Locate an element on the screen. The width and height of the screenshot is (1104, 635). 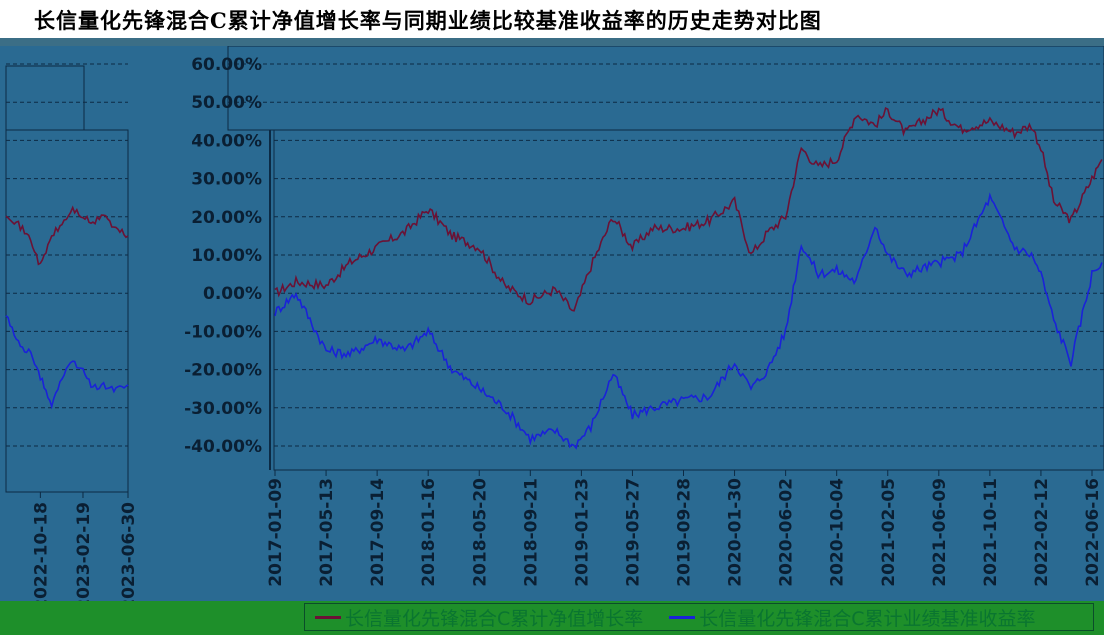
y-tick-label: 20.00% is located at coordinates (226, 218).